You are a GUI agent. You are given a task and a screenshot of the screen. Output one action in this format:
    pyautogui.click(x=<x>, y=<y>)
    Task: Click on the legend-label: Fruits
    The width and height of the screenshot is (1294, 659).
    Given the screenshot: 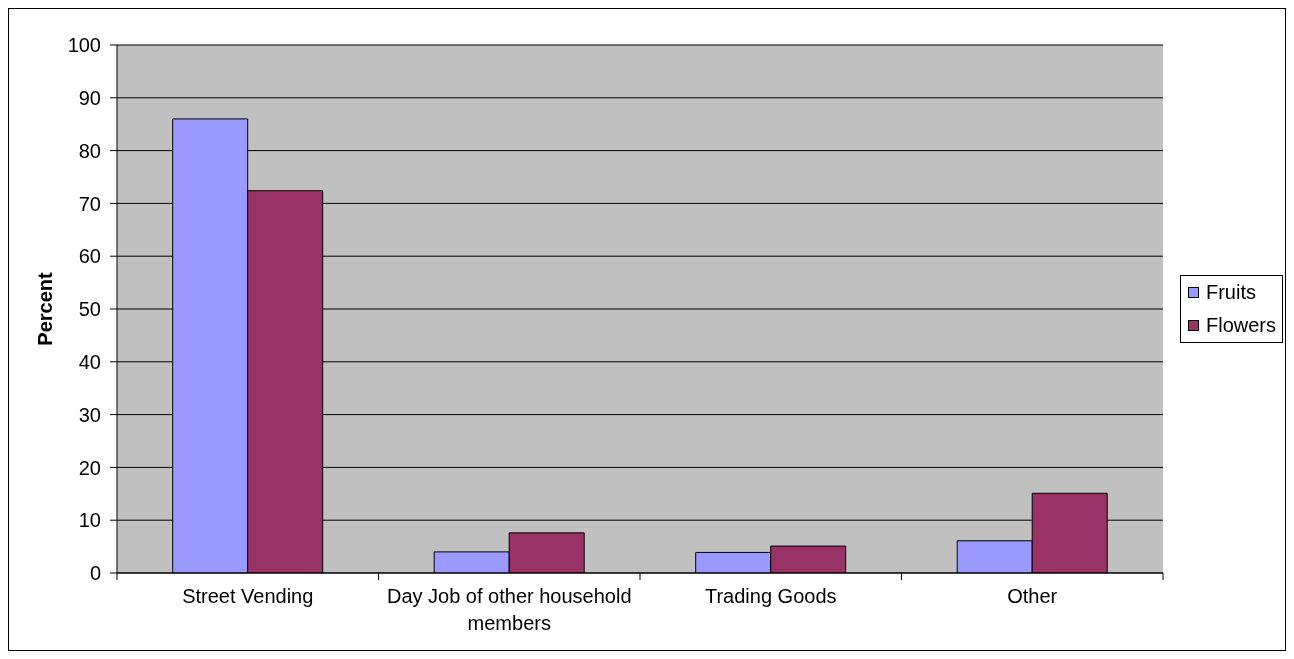 What is the action you would take?
    pyautogui.click(x=1230, y=292)
    